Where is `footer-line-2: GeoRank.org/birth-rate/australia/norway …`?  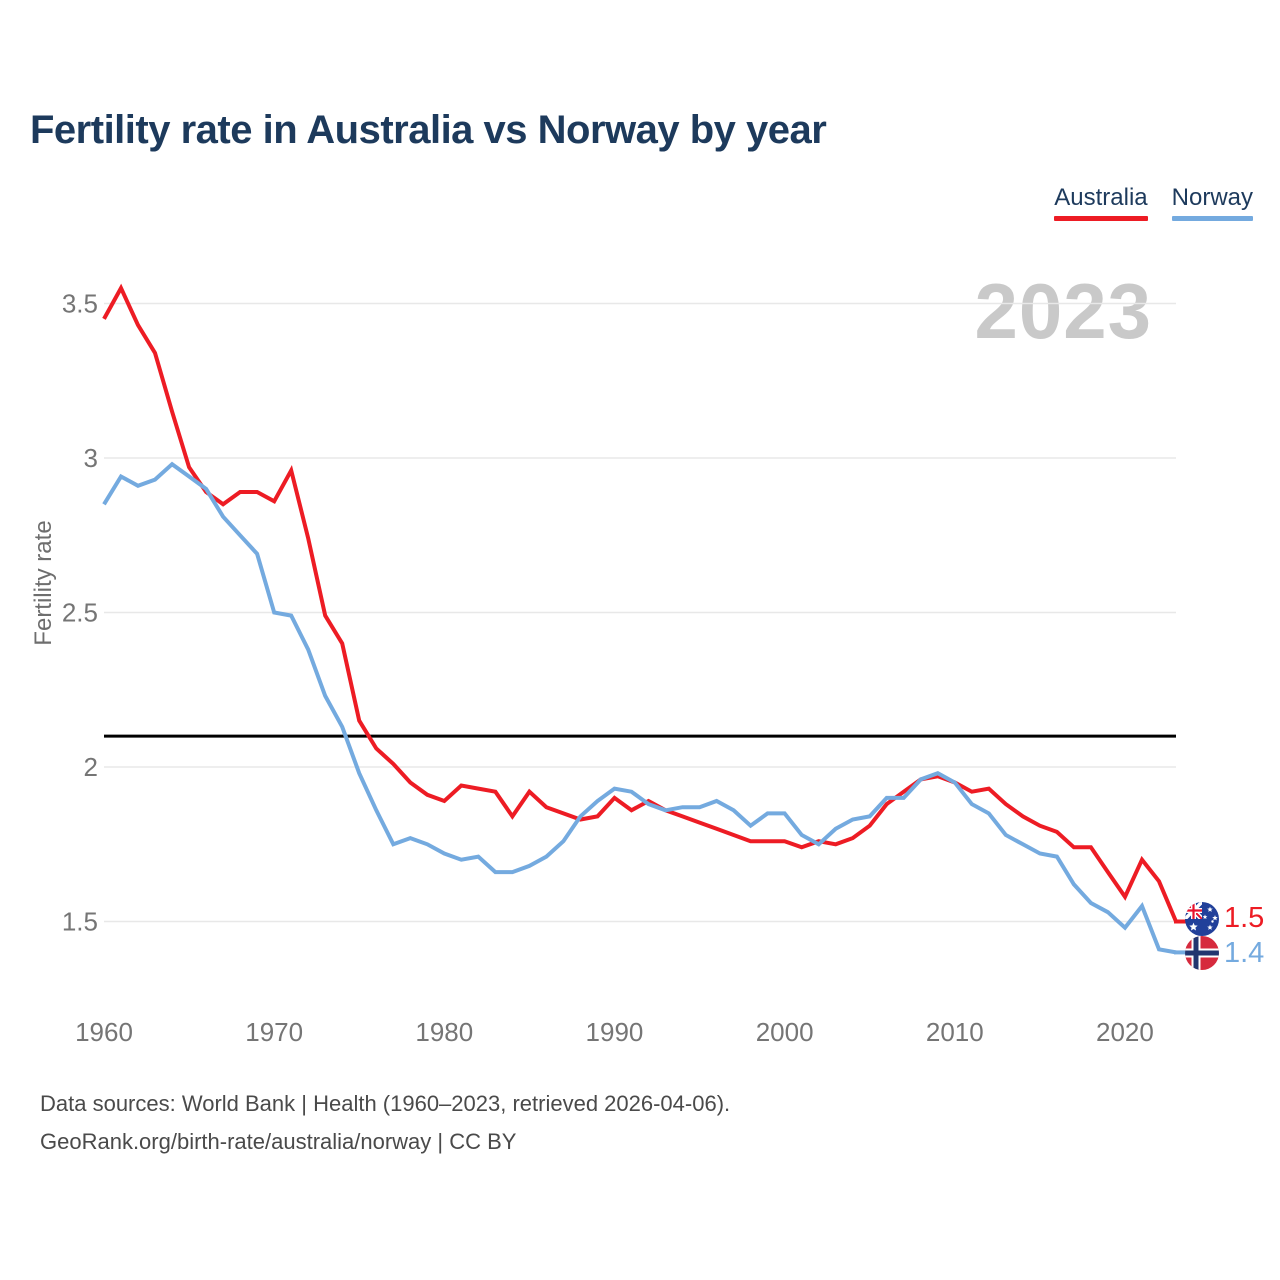
footer-line-2: GeoRank.org/birth-rate/australia/norway … is located at coordinates (278, 1141).